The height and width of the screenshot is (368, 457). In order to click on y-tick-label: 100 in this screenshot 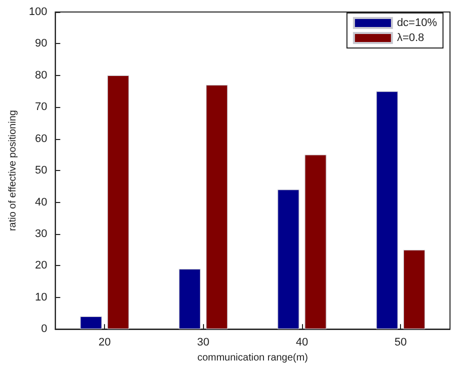, I will do `click(38, 12)`.